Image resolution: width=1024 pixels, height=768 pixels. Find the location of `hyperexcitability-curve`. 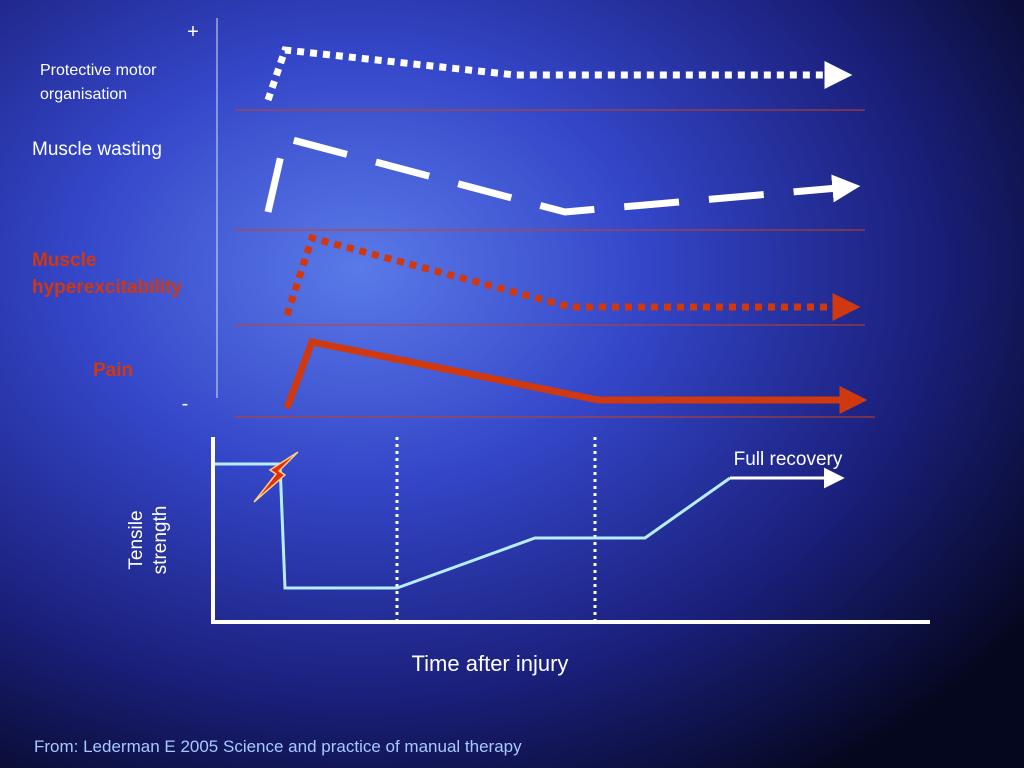

hyperexcitability-curve is located at coordinates (572, 277).